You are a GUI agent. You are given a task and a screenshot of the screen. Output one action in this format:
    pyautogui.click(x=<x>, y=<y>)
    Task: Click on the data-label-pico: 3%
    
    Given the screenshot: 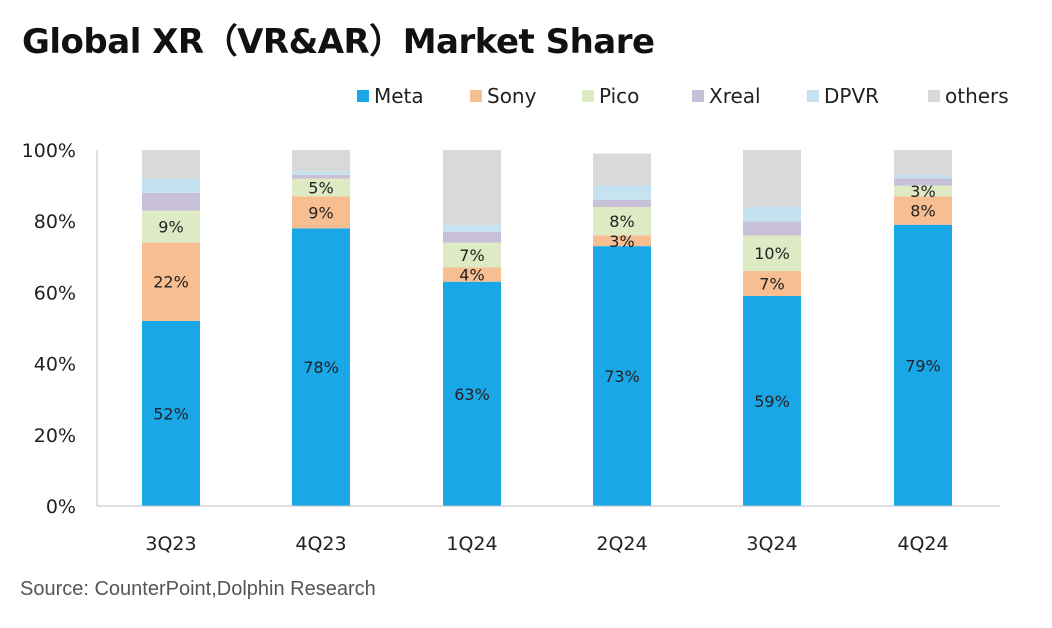 What is the action you would take?
    pyautogui.click(x=922, y=191)
    